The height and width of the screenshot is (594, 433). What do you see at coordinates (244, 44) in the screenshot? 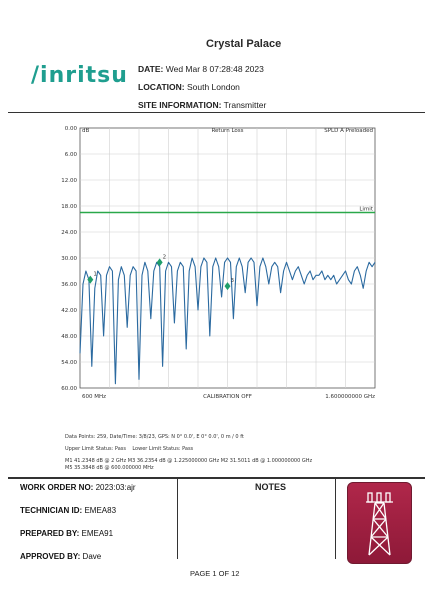
I see `site-name: Crystal Palace` at bounding box center [244, 44].